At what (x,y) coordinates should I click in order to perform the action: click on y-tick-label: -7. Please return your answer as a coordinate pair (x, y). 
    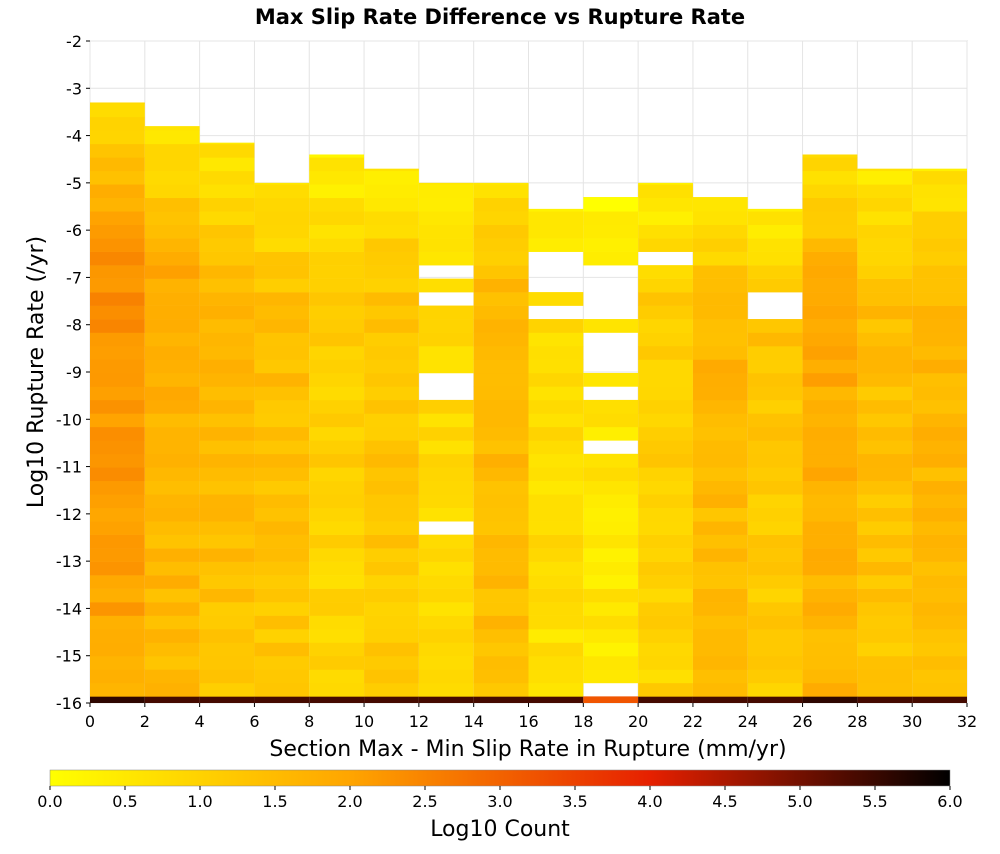
    Looking at the image, I should click on (74, 277).